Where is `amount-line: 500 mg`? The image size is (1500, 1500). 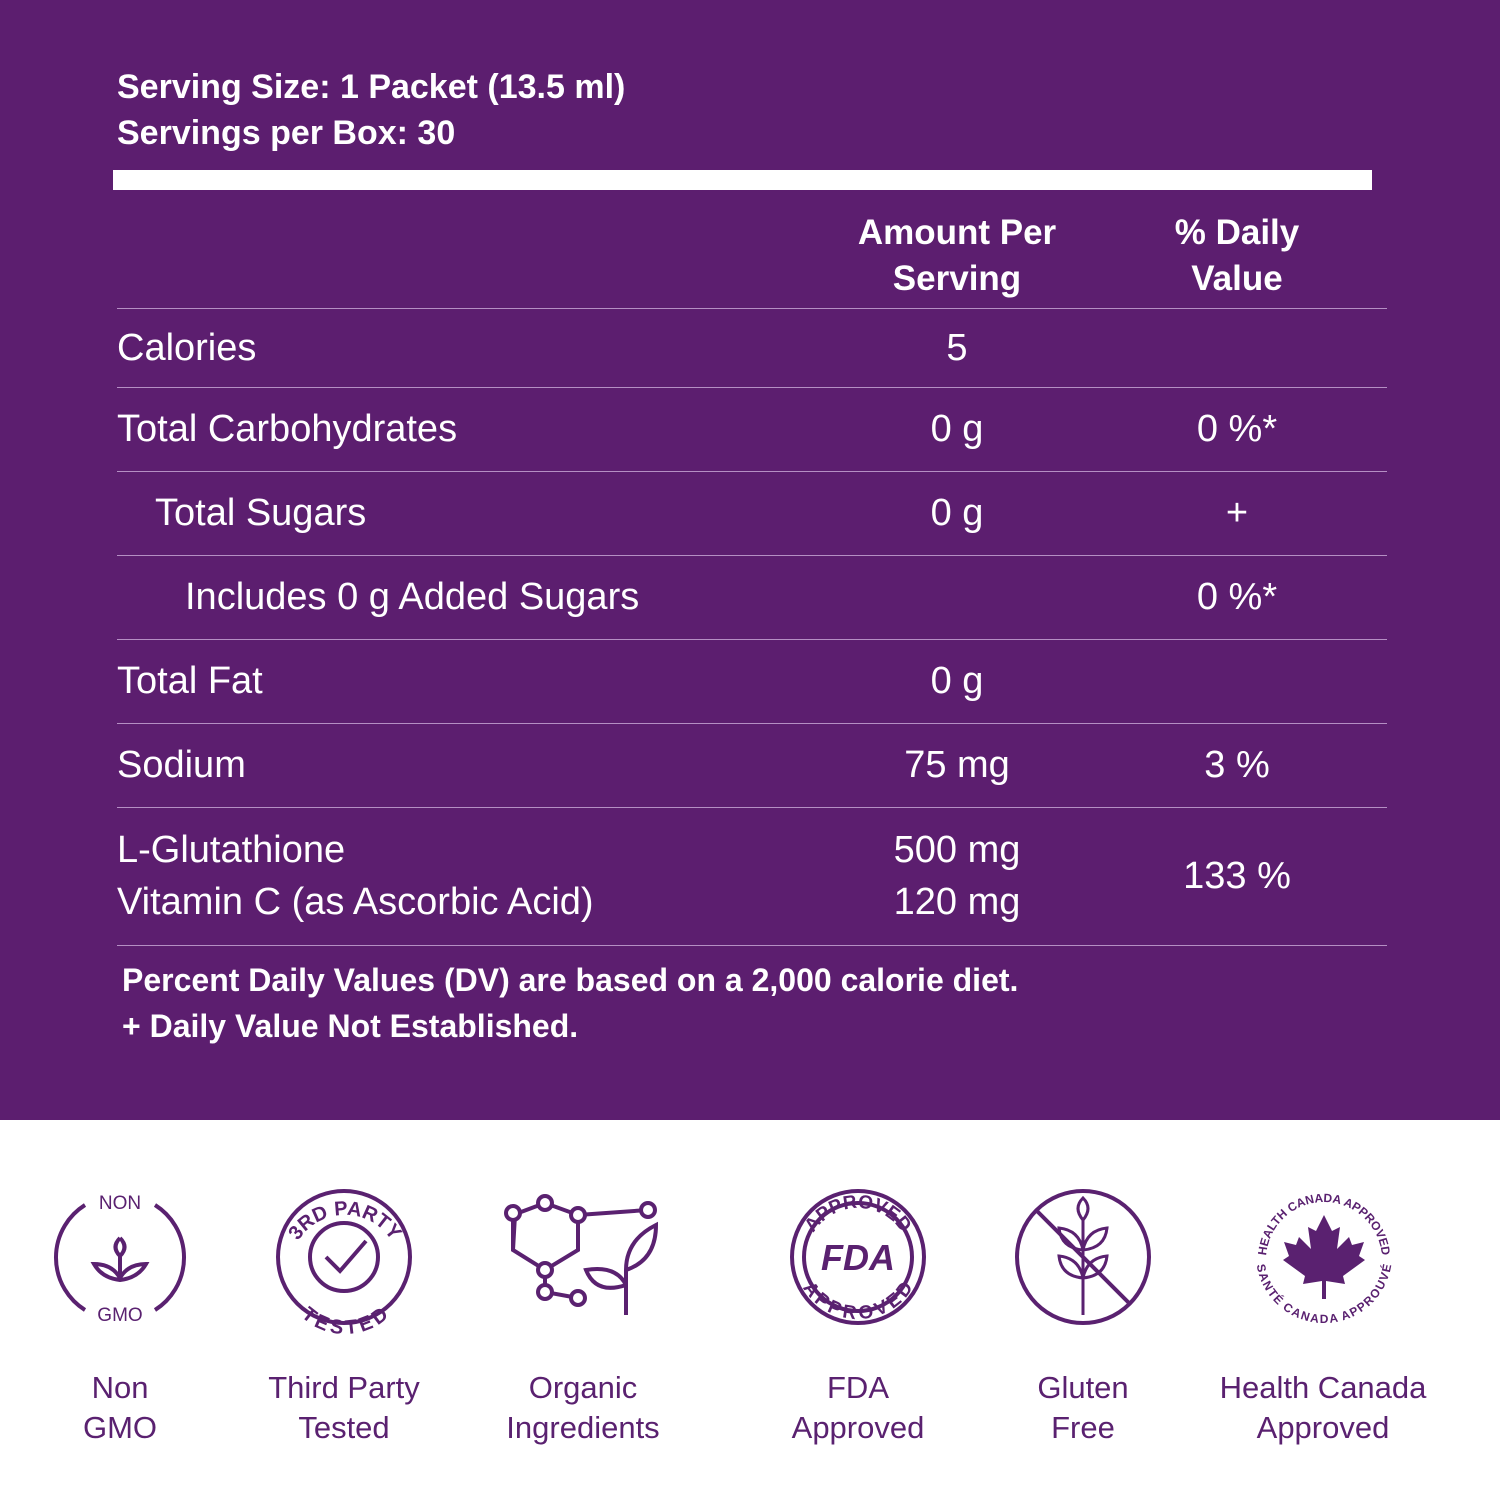
amount-line: 500 mg is located at coordinates (957, 850).